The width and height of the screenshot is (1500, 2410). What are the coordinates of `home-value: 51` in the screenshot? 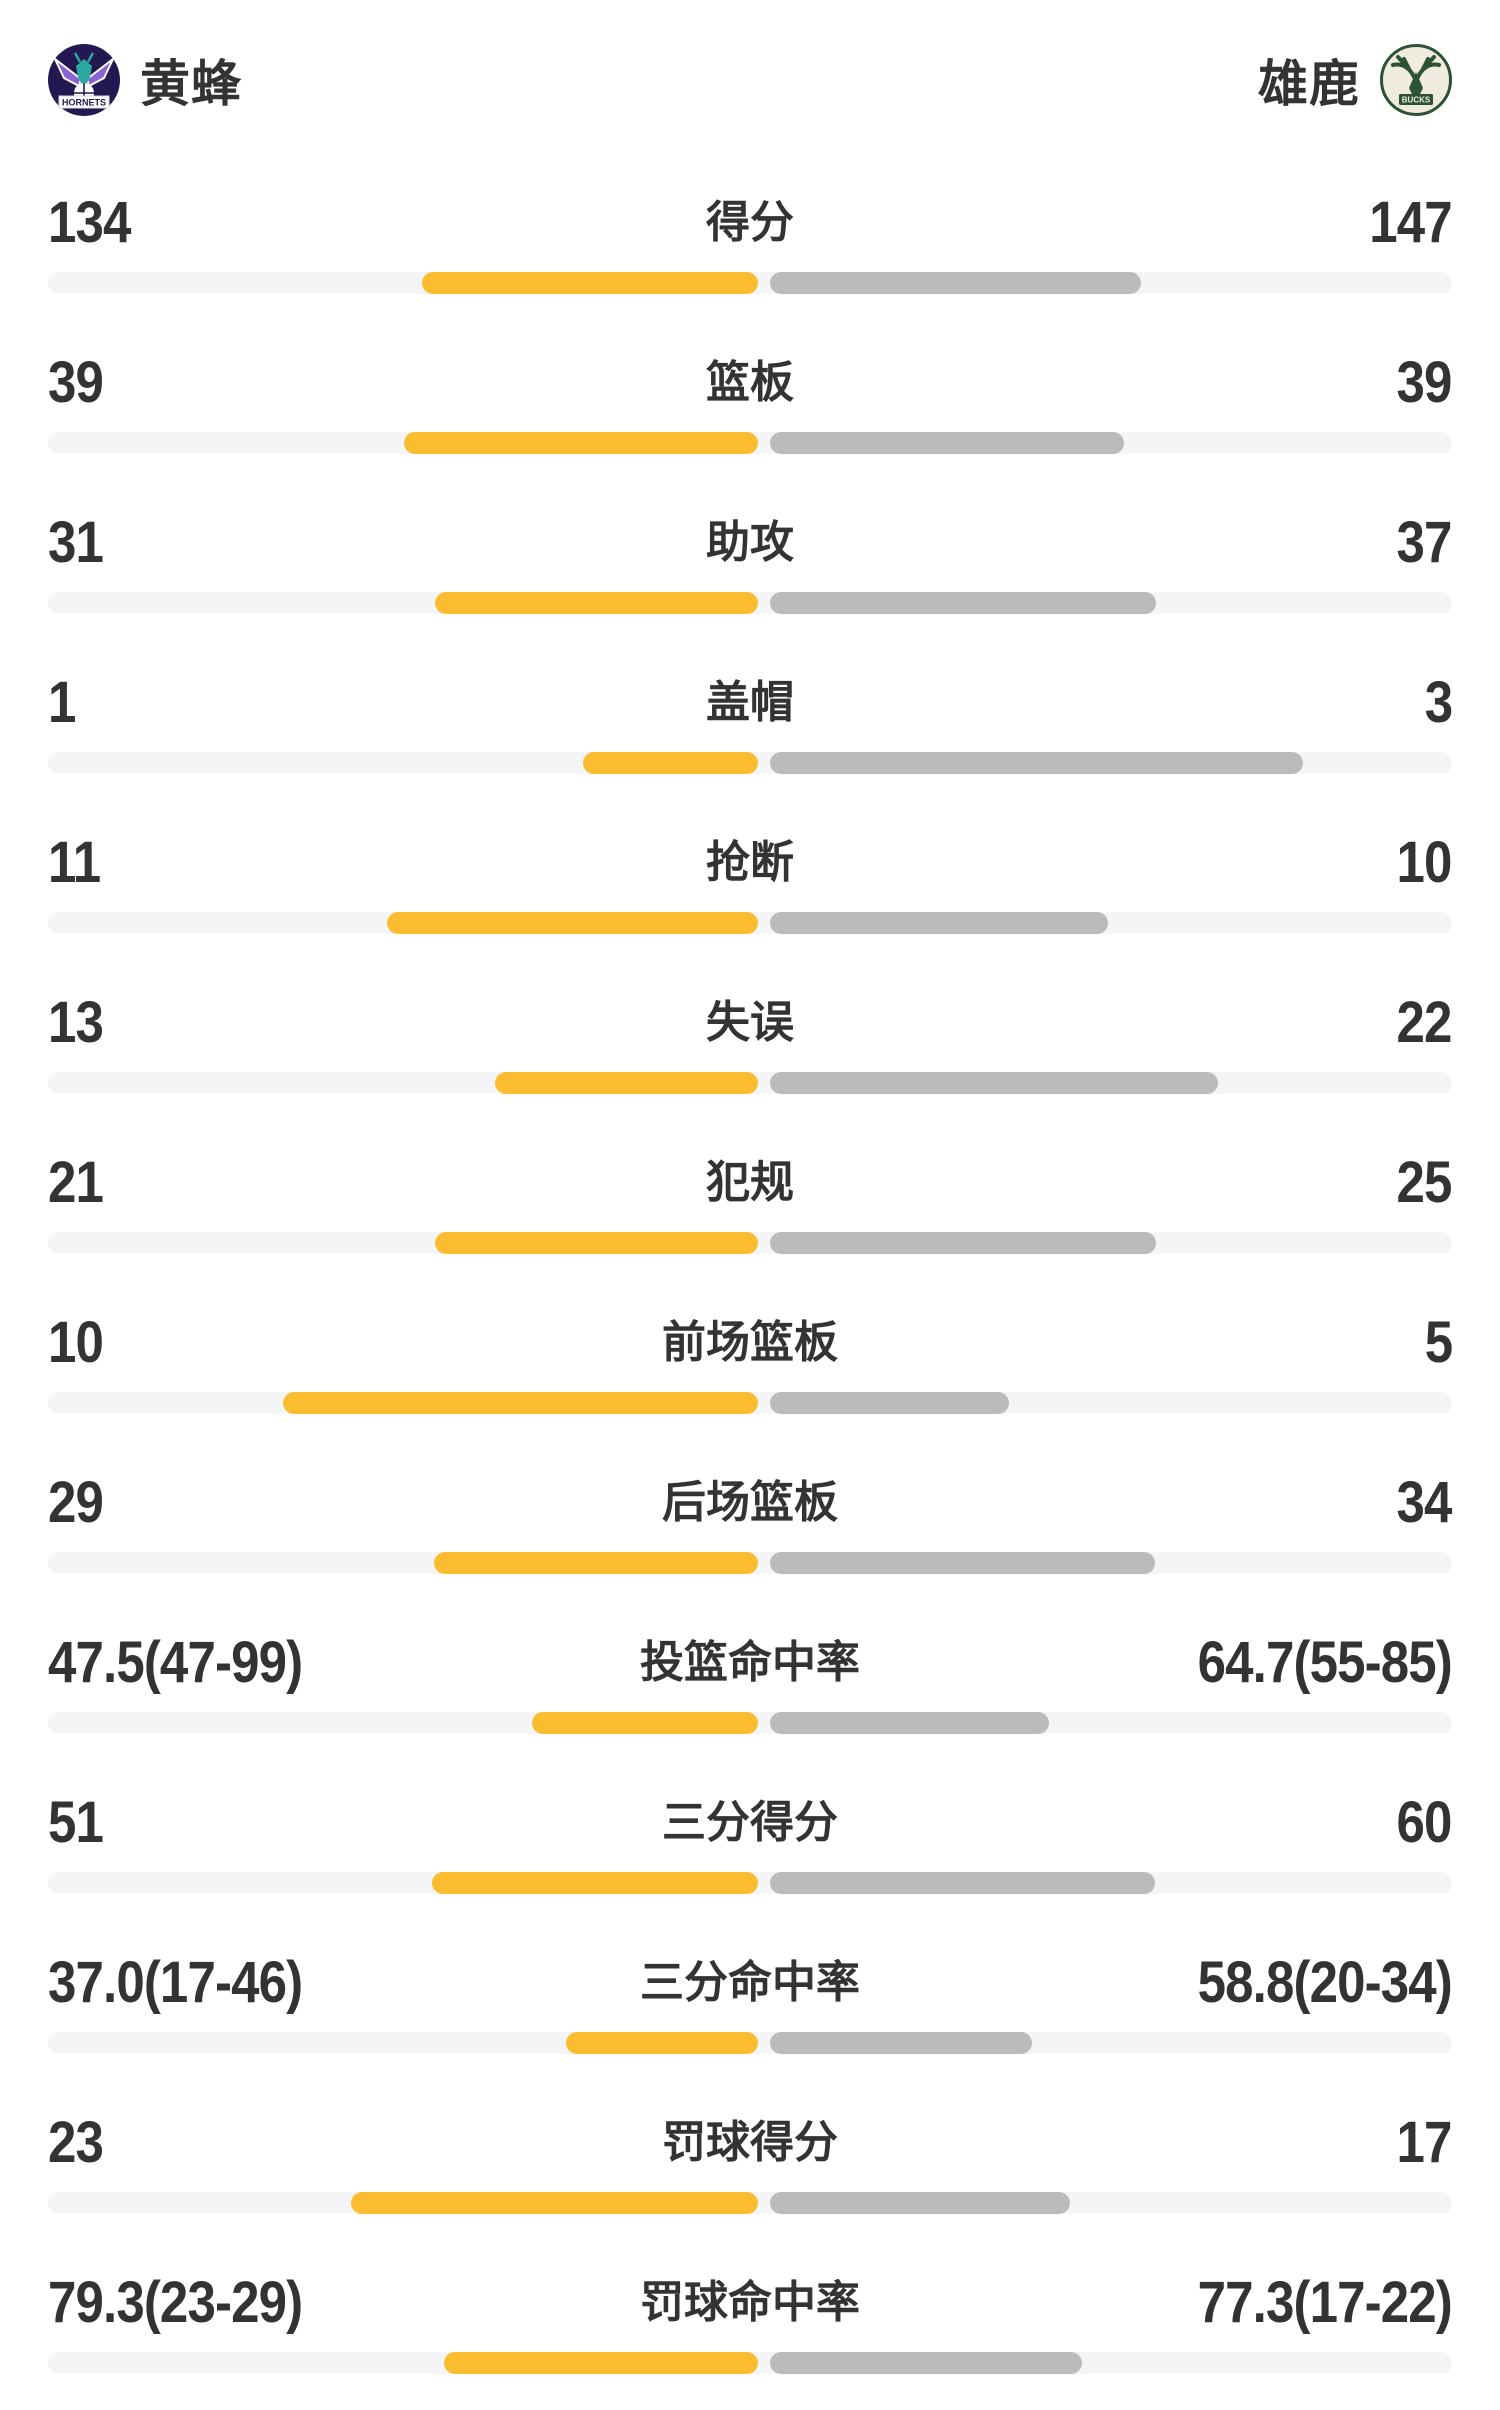 It's located at (76, 1822).